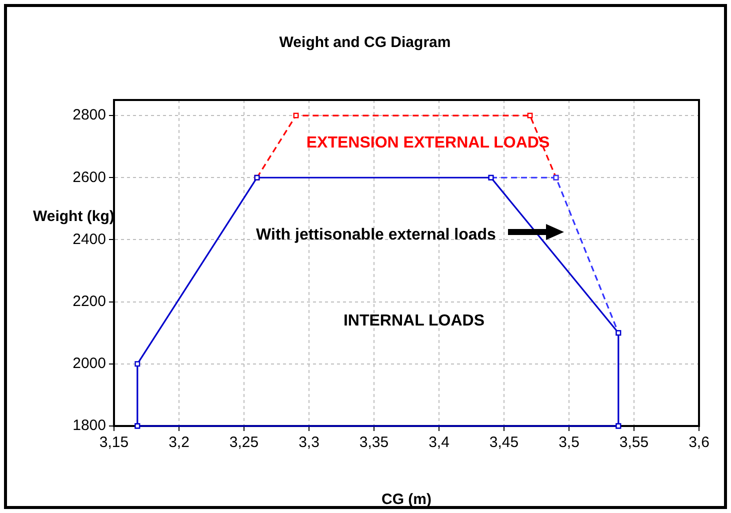 This screenshot has height=513, width=731. What do you see at coordinates (407, 499) in the screenshot?
I see `x-axis-title: CG (m)` at bounding box center [407, 499].